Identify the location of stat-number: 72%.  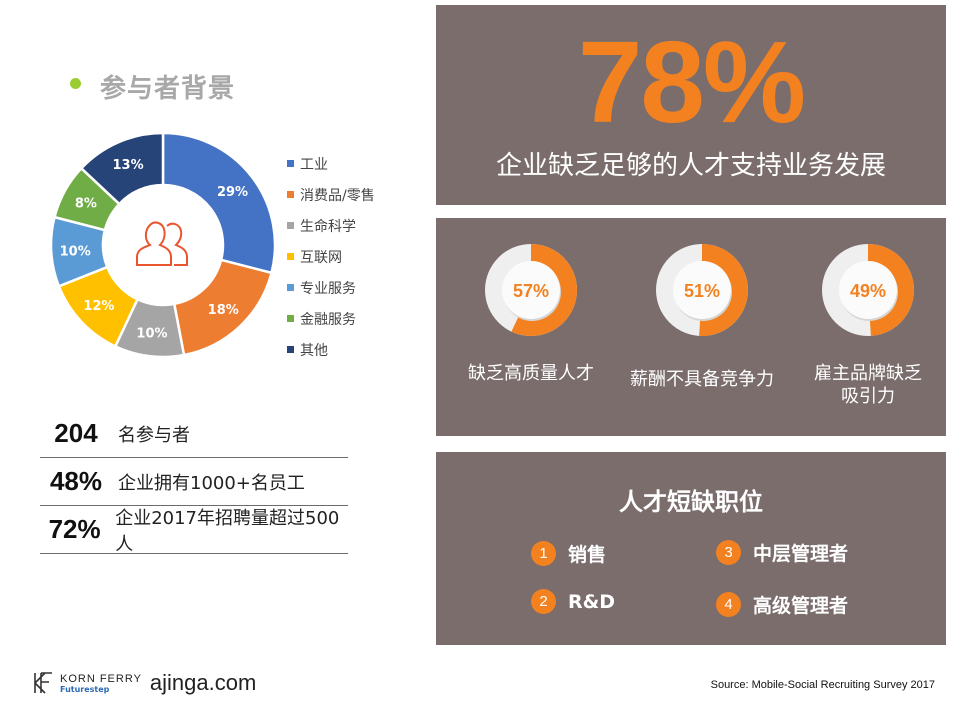
(74, 529).